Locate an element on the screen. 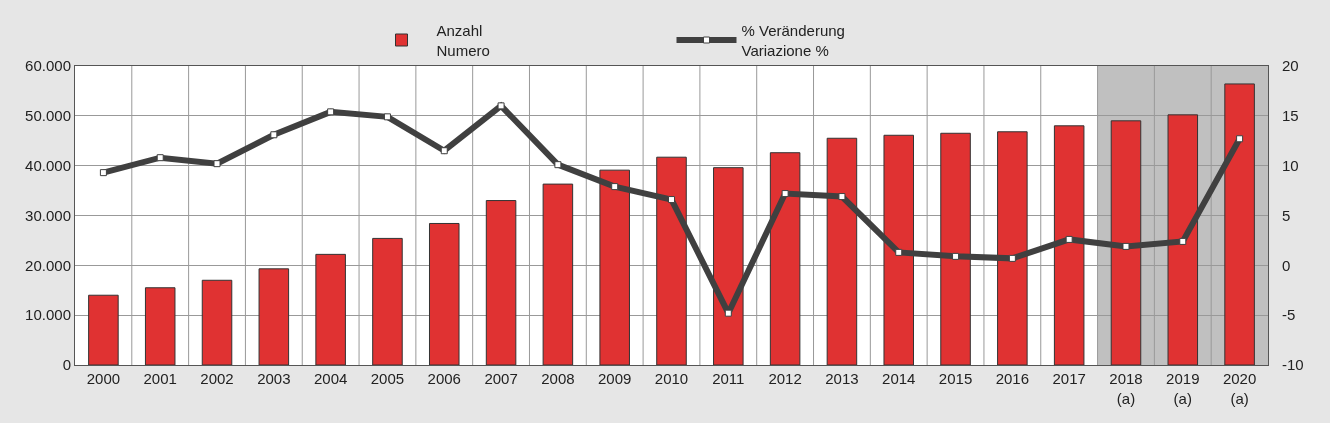  x-tick-label: 2011 is located at coordinates (728, 378).